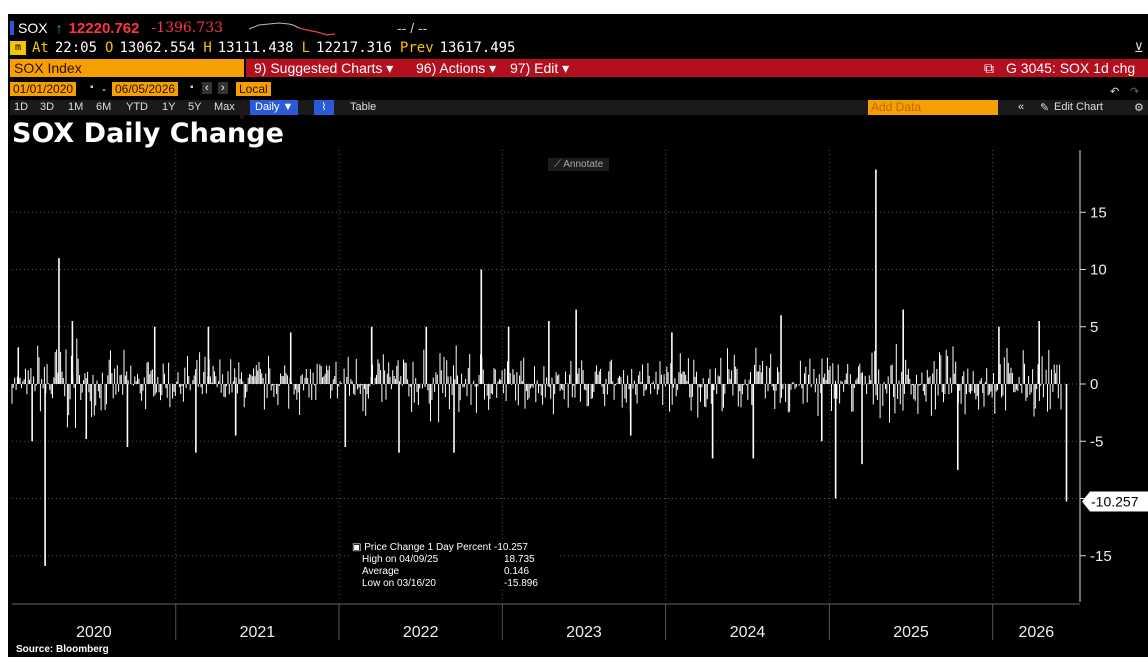 The image size is (1148, 657). What do you see at coordinates (18, 48) in the screenshot?
I see `news-icon: m` at bounding box center [18, 48].